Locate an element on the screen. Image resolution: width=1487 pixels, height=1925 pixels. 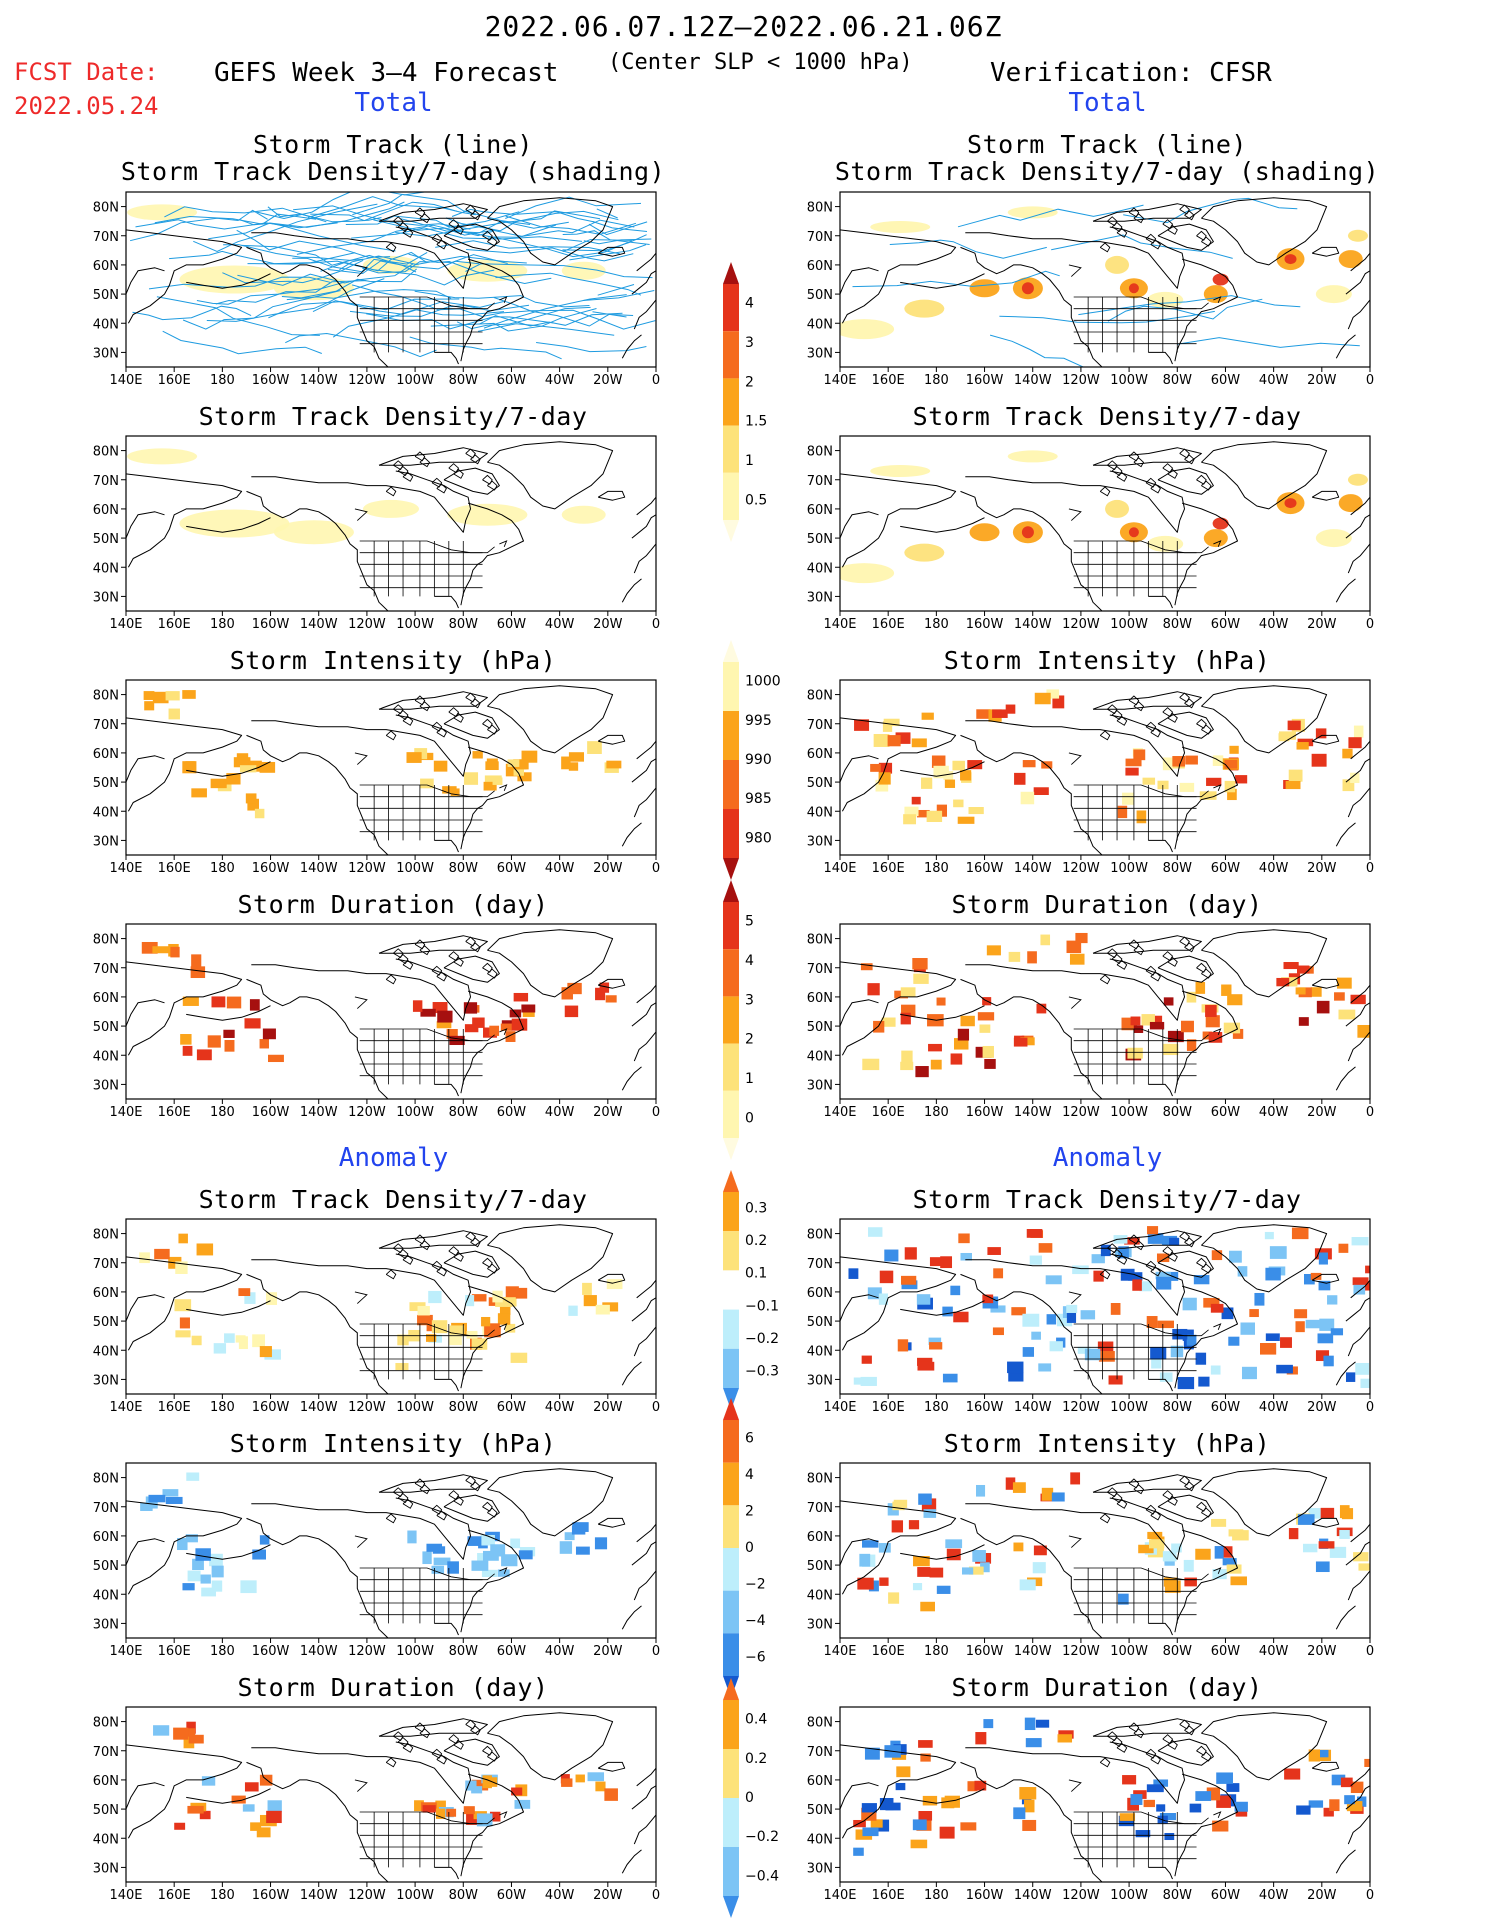
colorbar-tick-label: 4 is located at coordinates (749, 961).